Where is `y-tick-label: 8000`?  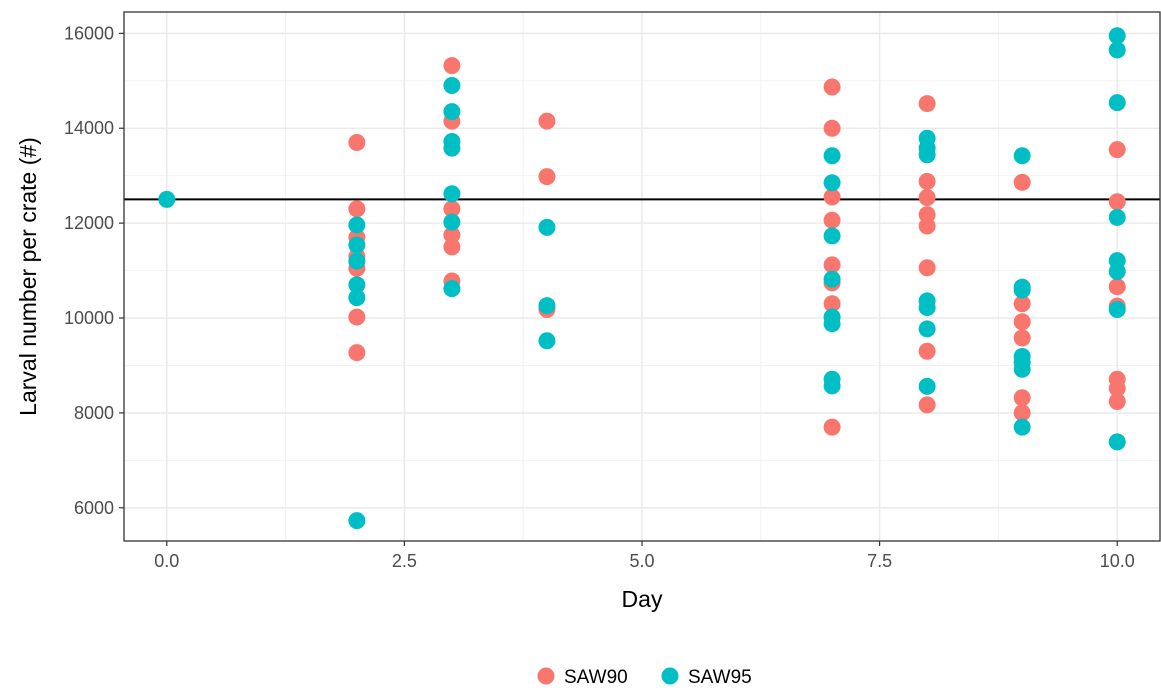
y-tick-label: 8000 is located at coordinates (94, 413).